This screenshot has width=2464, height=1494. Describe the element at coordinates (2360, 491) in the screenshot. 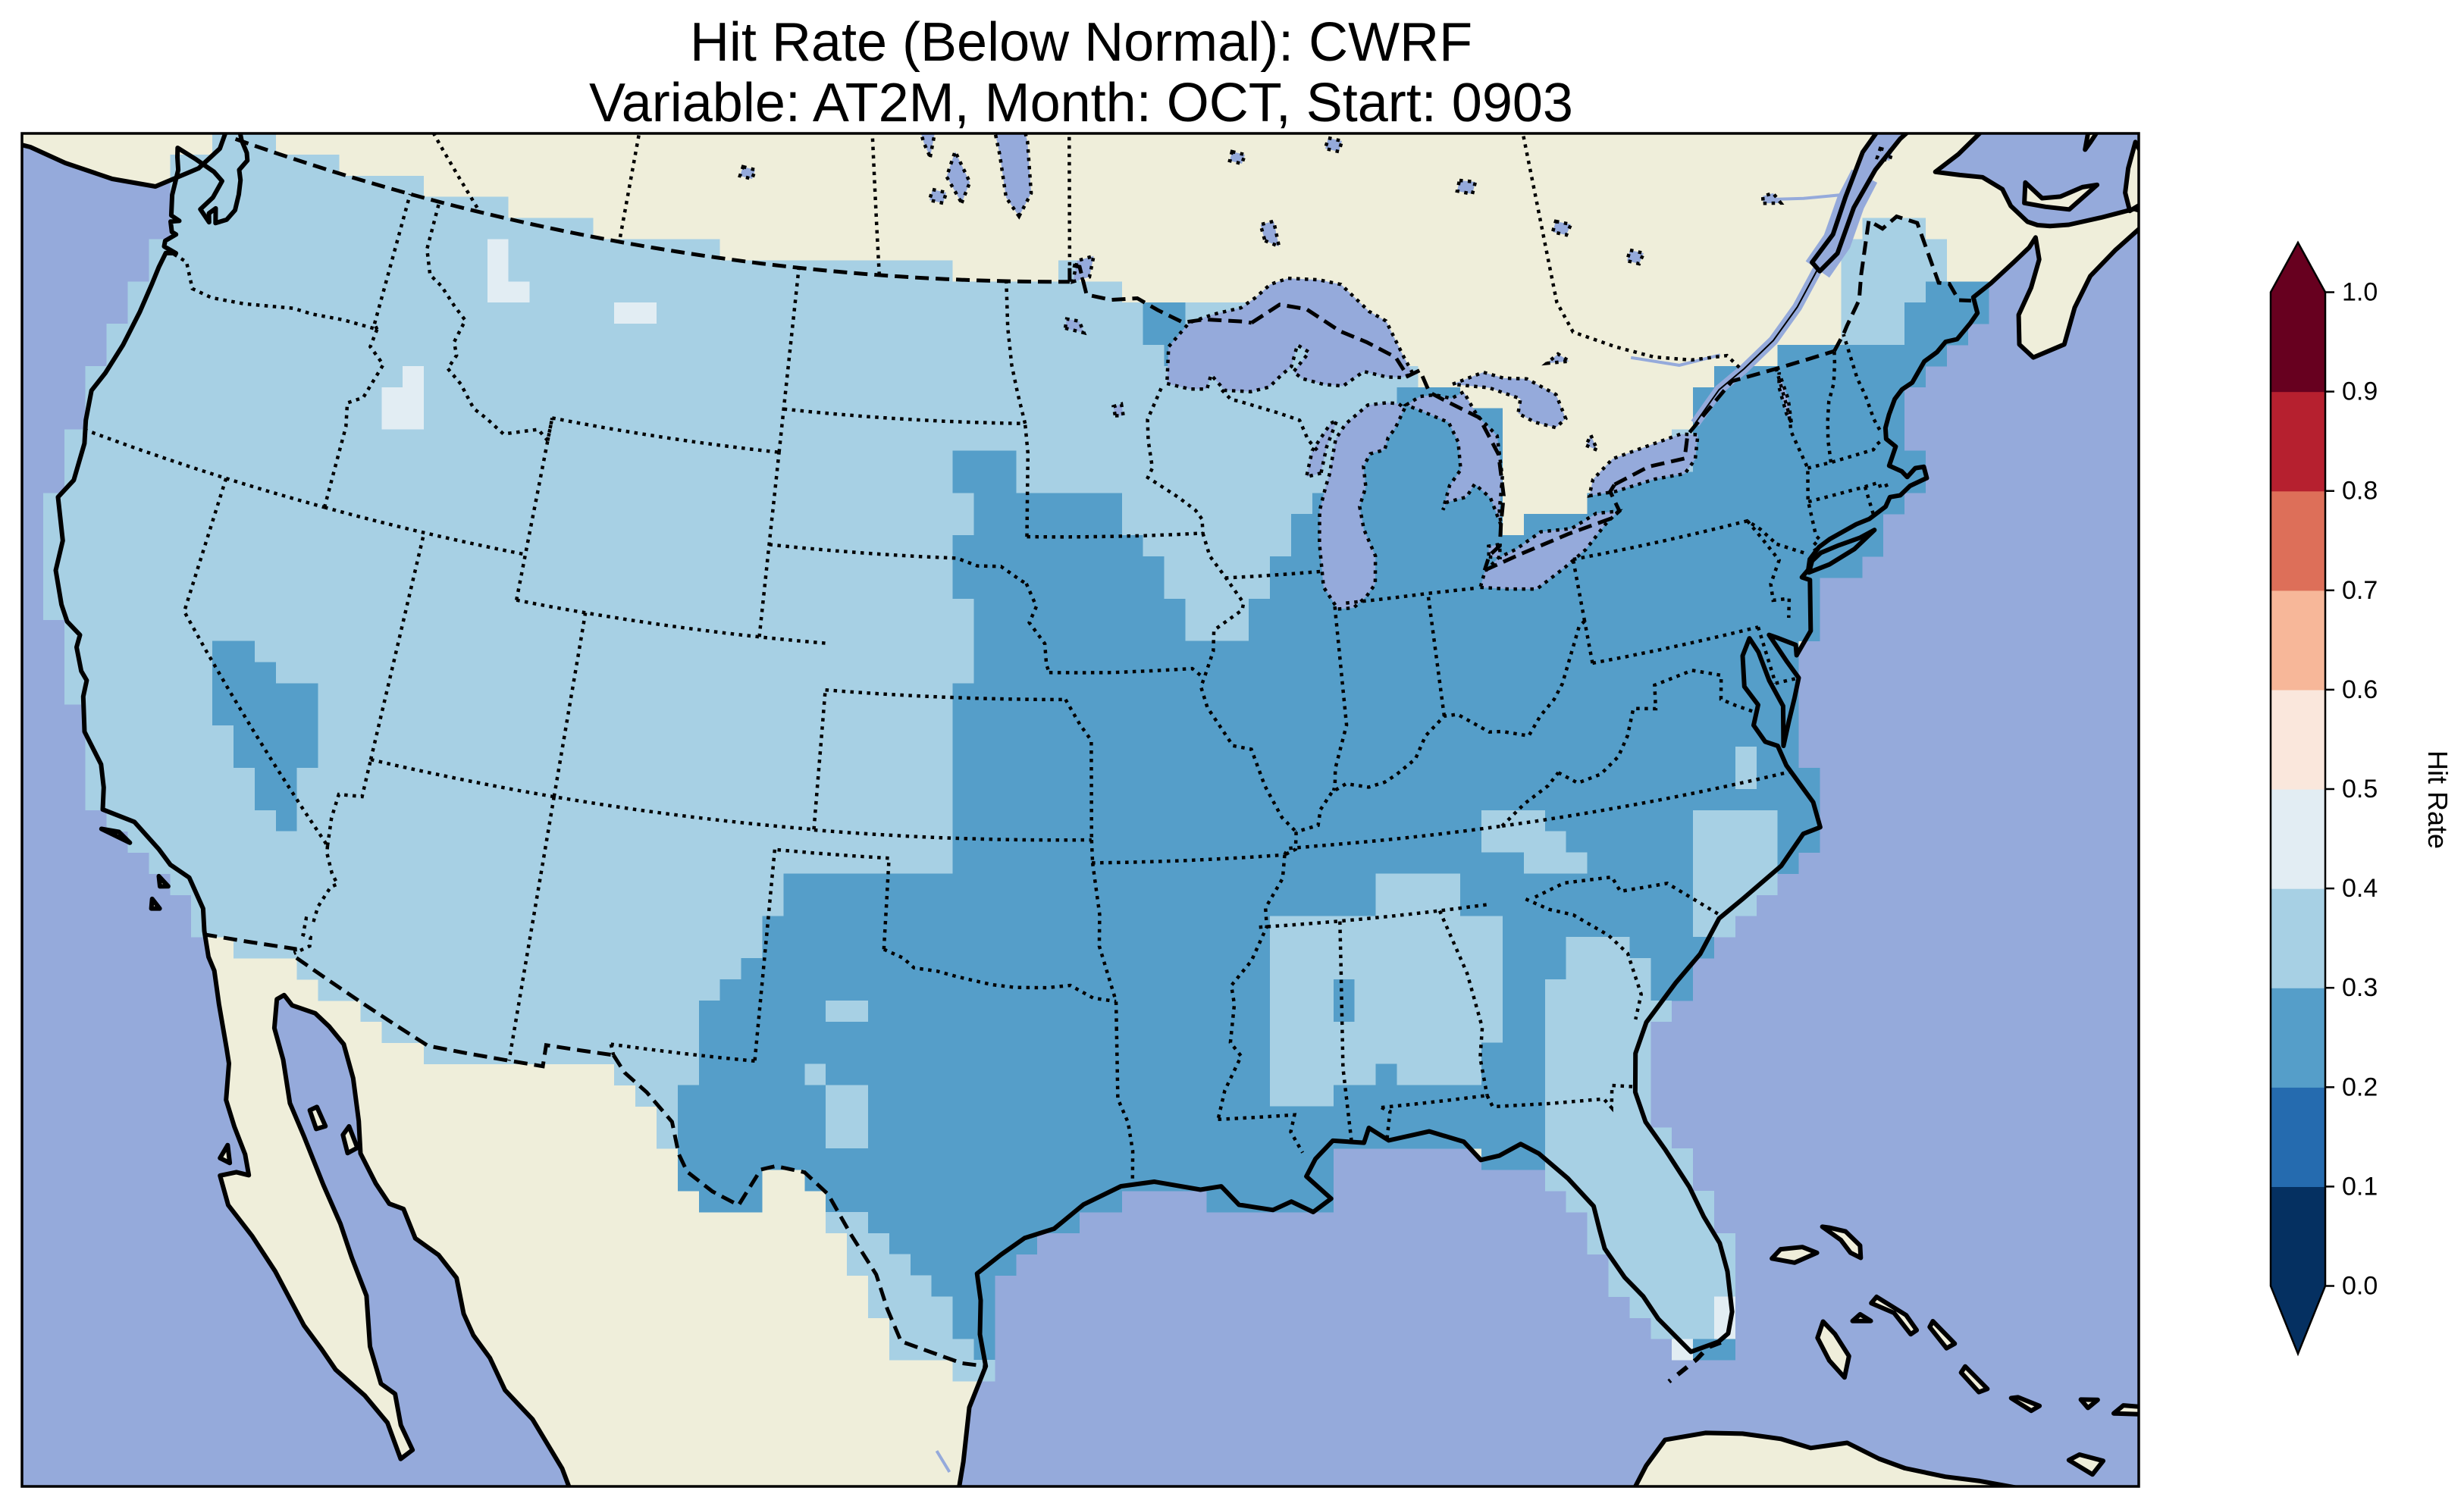

I see `svg-text: 0.8` at that location.